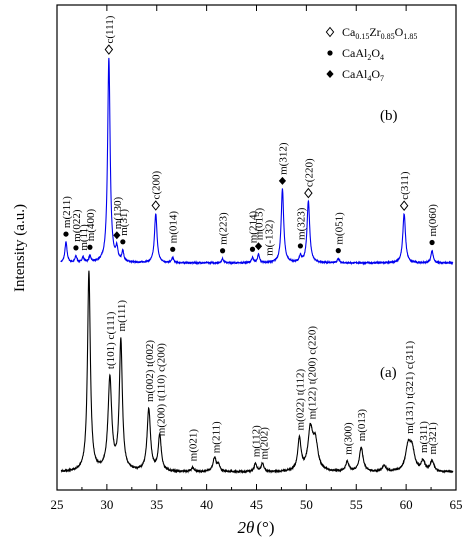 The width and height of the screenshot is (466, 550). I want to click on peak-label-1-12: m(131) t(321) c(311), so click(410, 386).